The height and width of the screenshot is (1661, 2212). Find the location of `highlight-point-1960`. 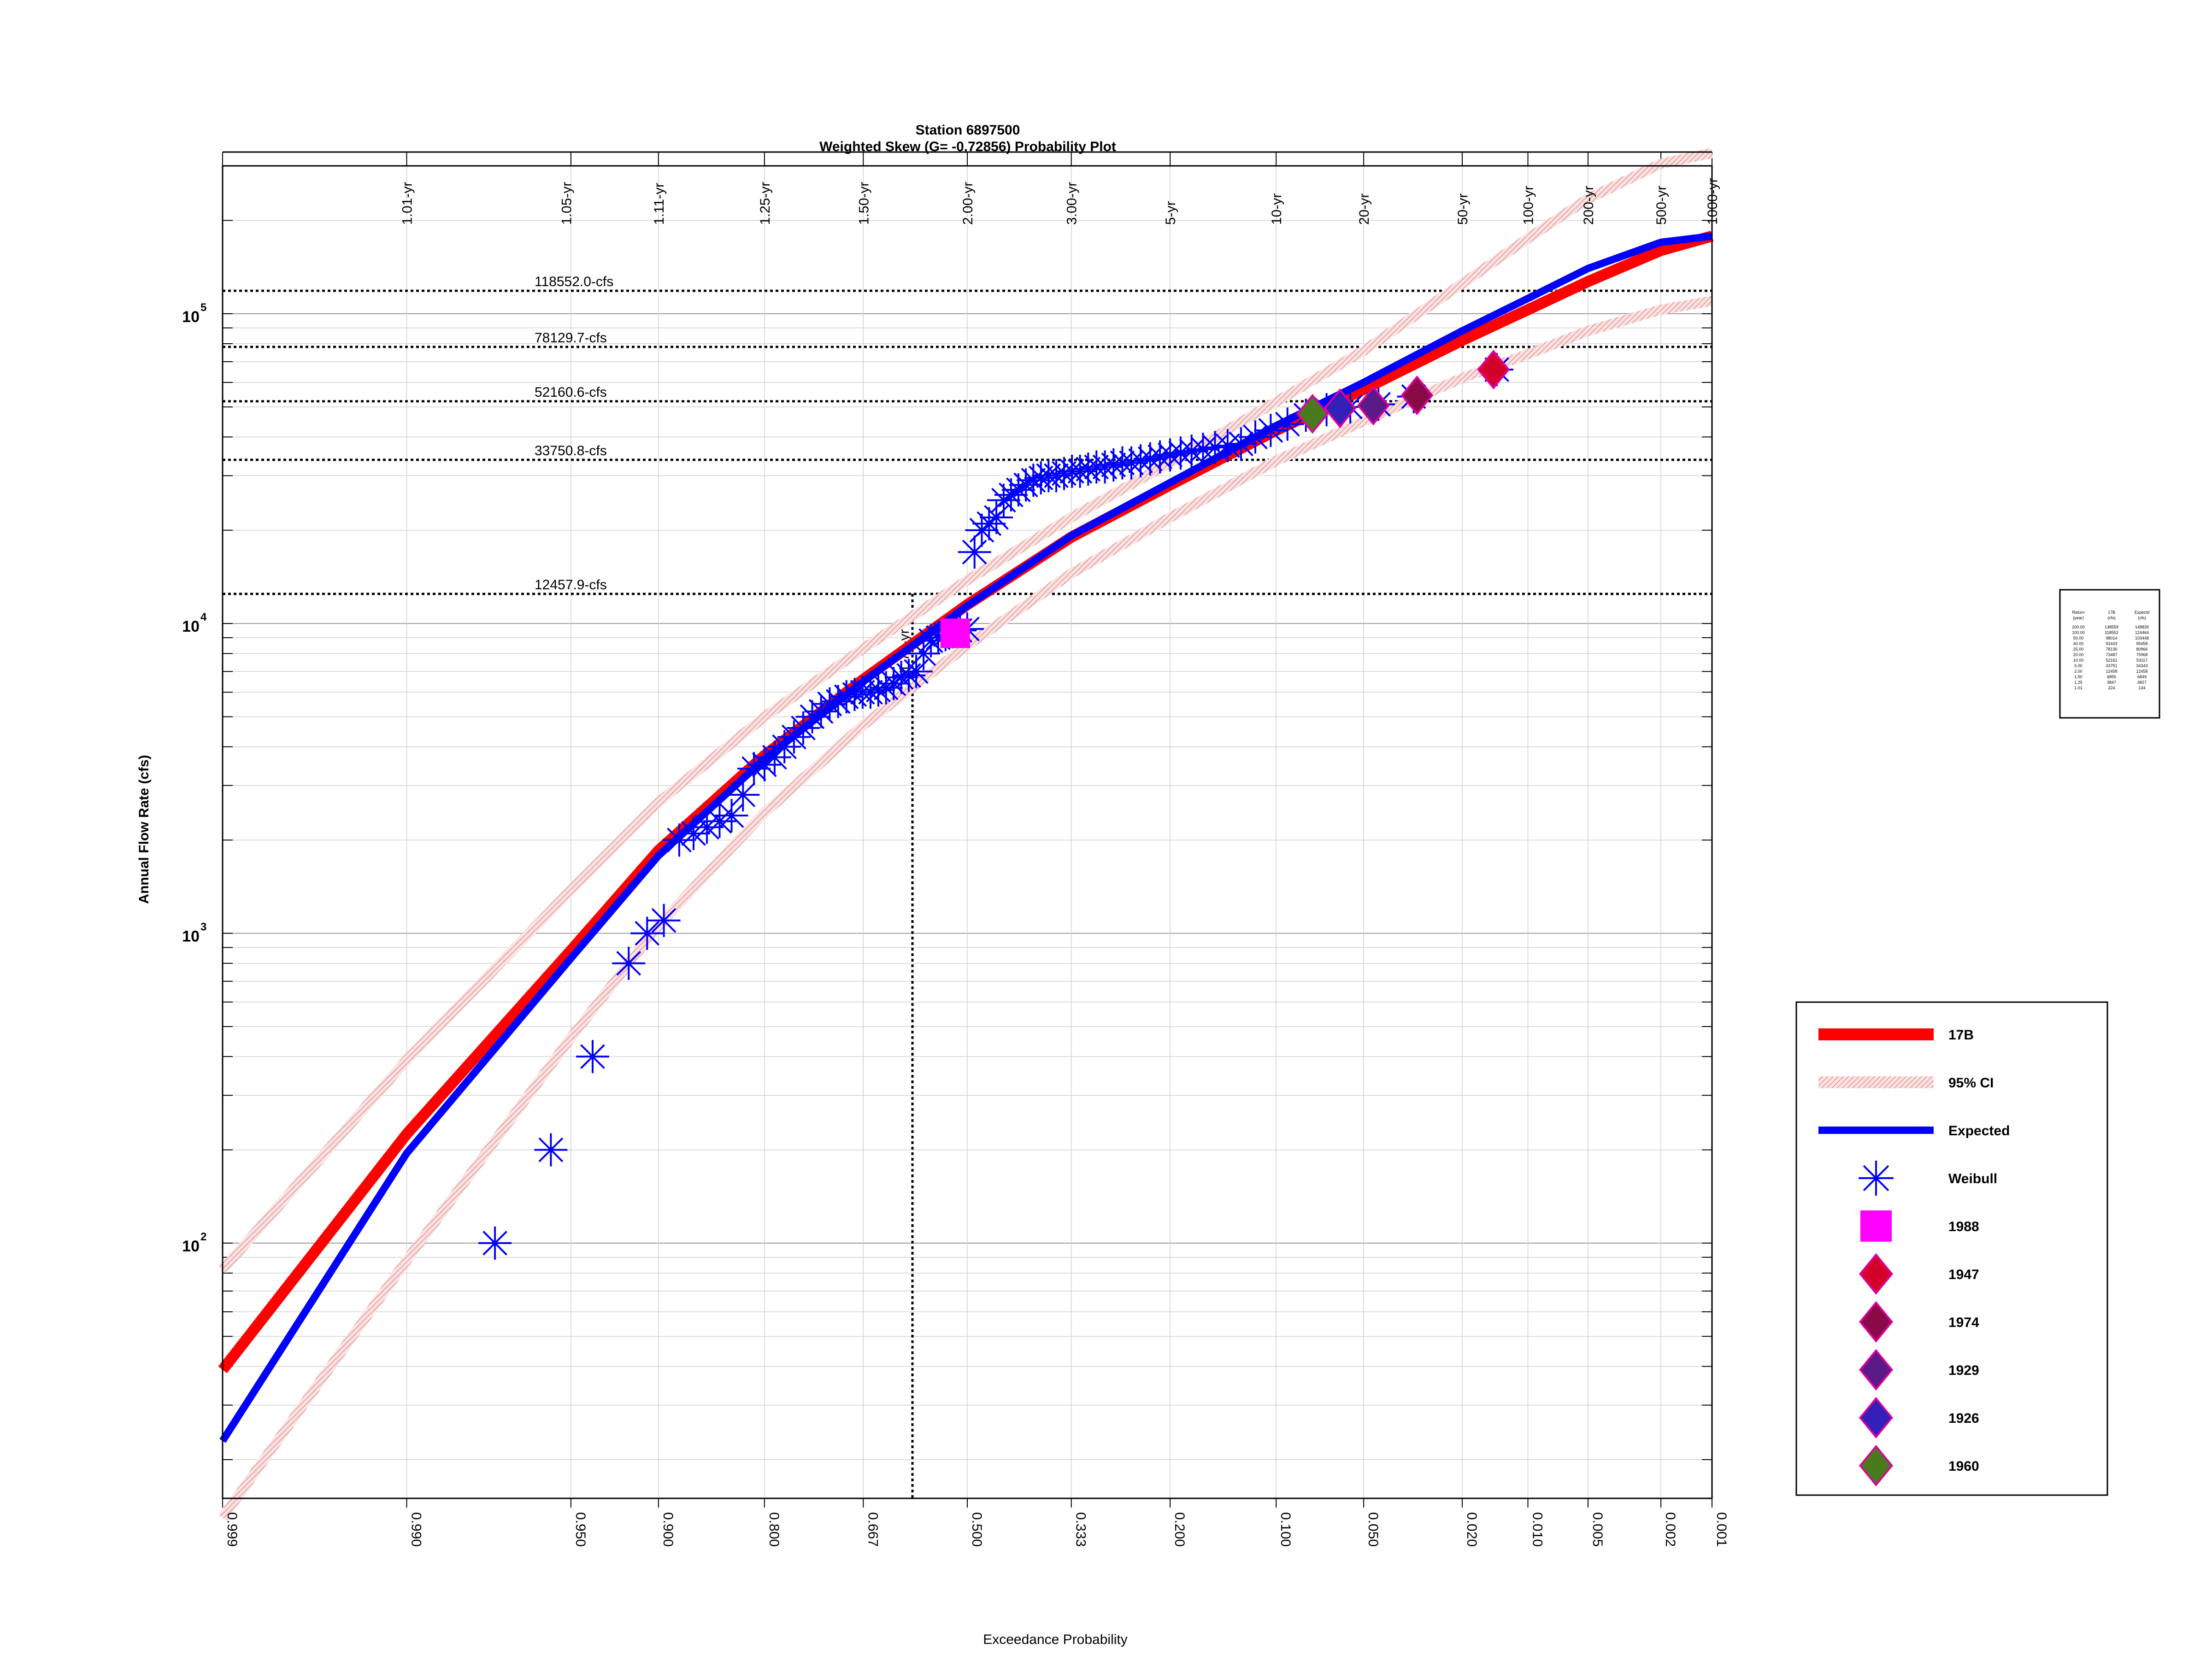

highlight-point-1960 is located at coordinates (1312, 414).